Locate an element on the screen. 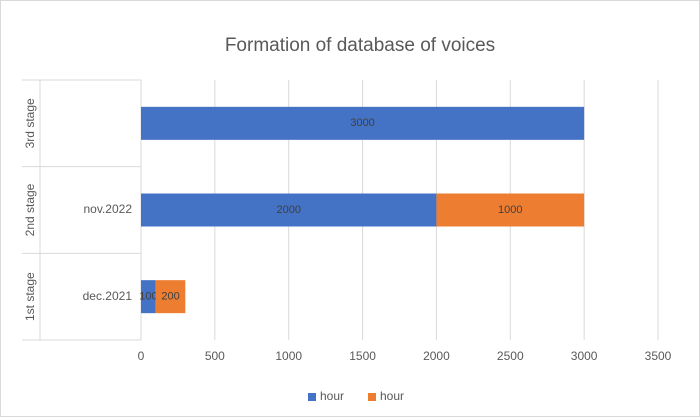  data-label: 2000 is located at coordinates (288, 210).